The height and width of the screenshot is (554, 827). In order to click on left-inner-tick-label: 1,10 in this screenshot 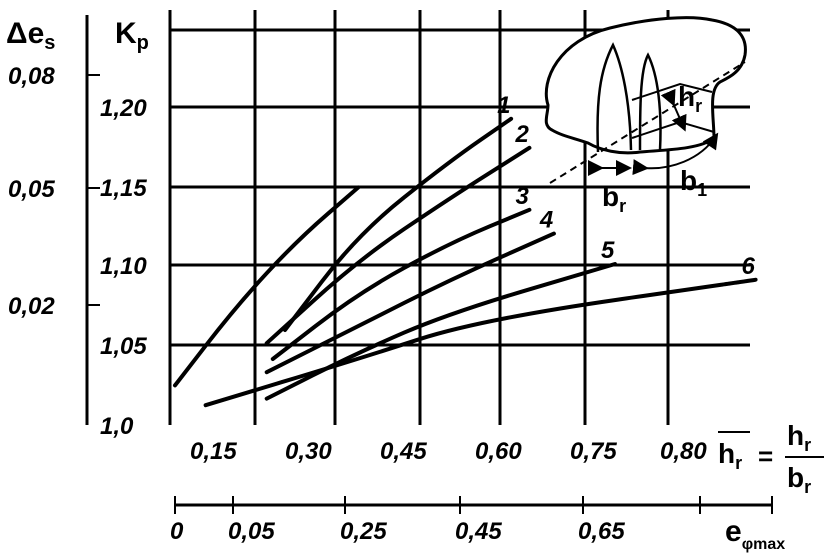, I will do `click(123, 266)`.